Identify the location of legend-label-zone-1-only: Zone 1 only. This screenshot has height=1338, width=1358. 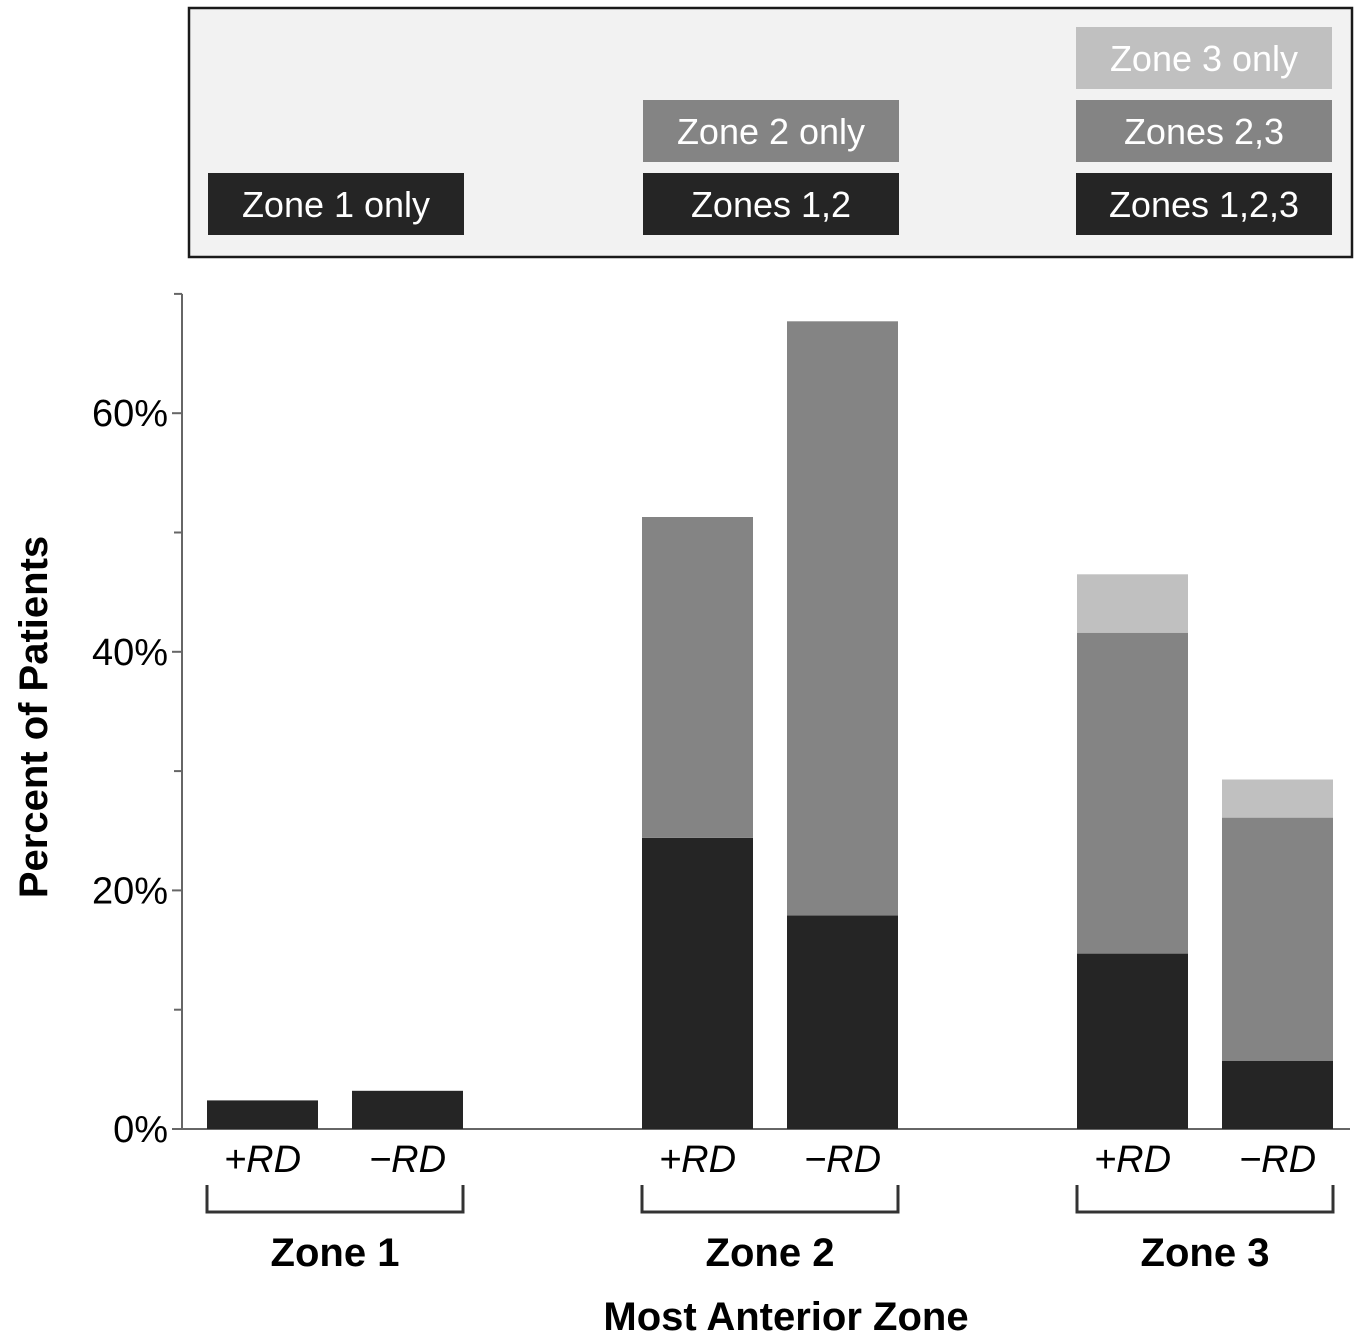
(336, 204).